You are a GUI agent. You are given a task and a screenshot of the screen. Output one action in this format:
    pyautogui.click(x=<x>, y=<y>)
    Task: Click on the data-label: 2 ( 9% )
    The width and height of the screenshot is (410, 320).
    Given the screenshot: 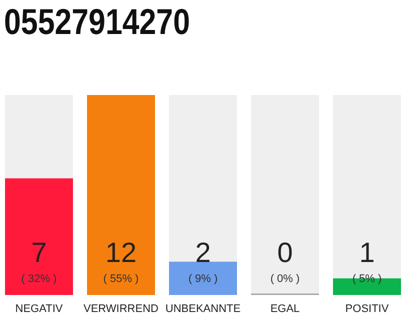 What is the action you would take?
    pyautogui.click(x=203, y=261)
    